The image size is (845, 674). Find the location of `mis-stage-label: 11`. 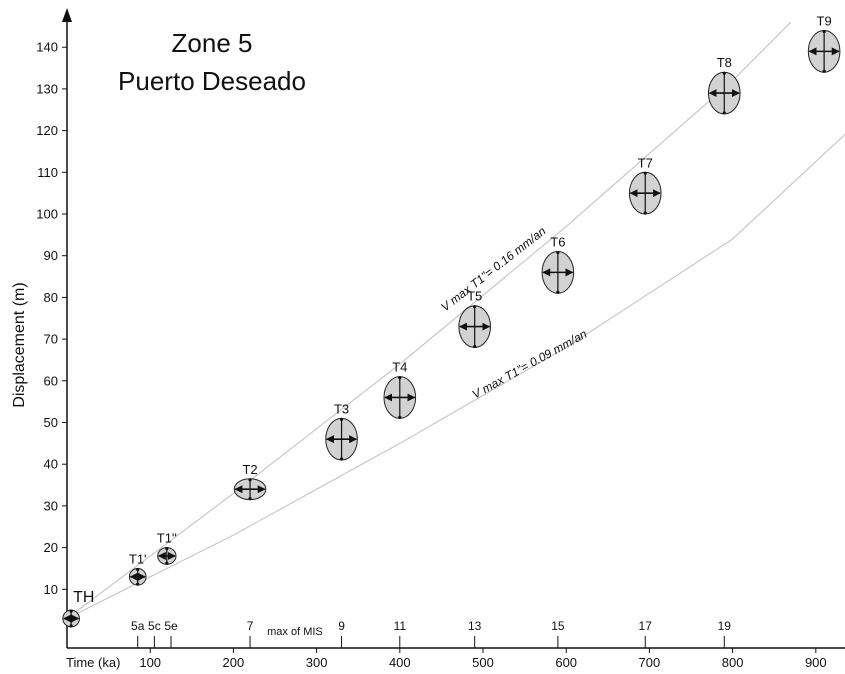

mis-stage-label: 11 is located at coordinates (400, 626).